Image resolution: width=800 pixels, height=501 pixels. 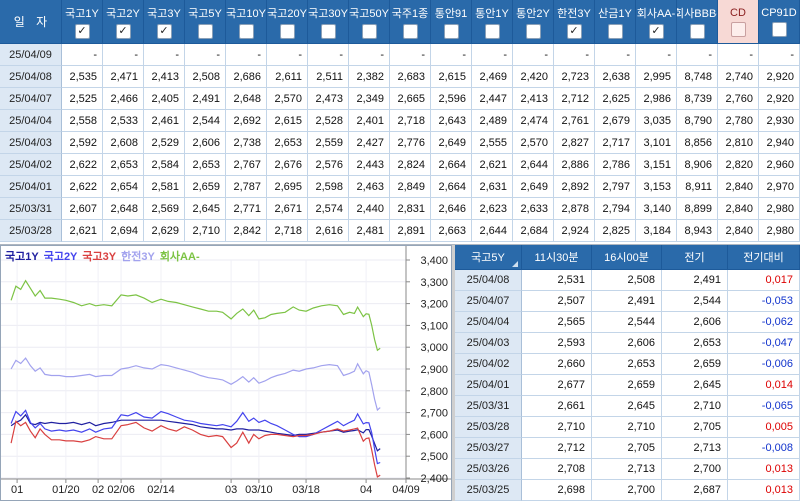 What do you see at coordinates (328, 22) in the screenshot?
I see `column-header-국고30Y: 국고30Y` at bounding box center [328, 22].